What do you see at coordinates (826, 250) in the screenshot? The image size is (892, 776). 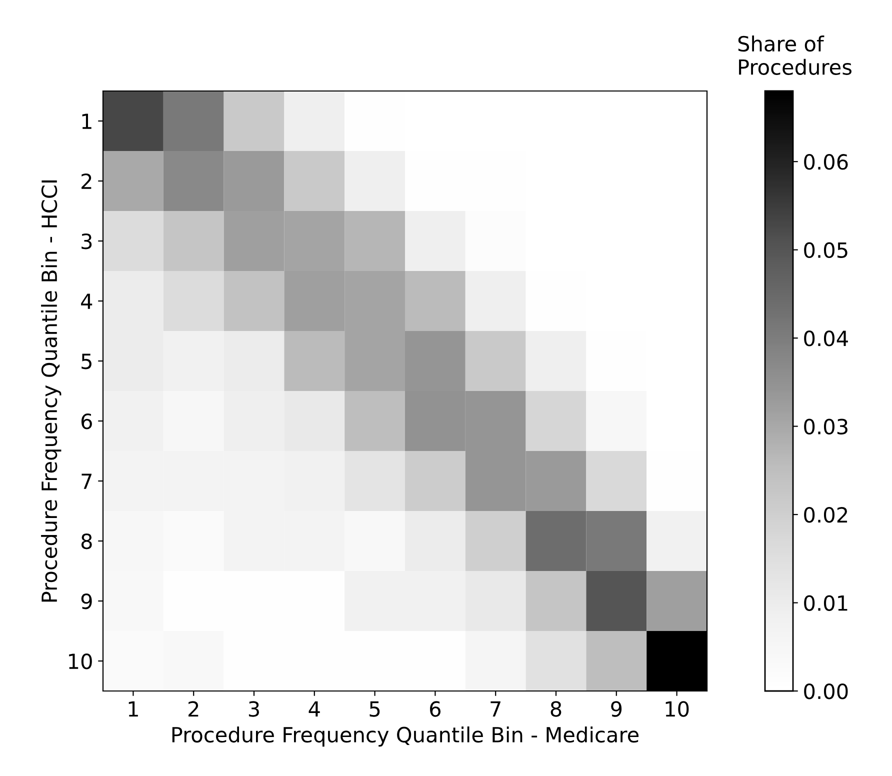 I see `color-bar-label: 0.05` at bounding box center [826, 250].